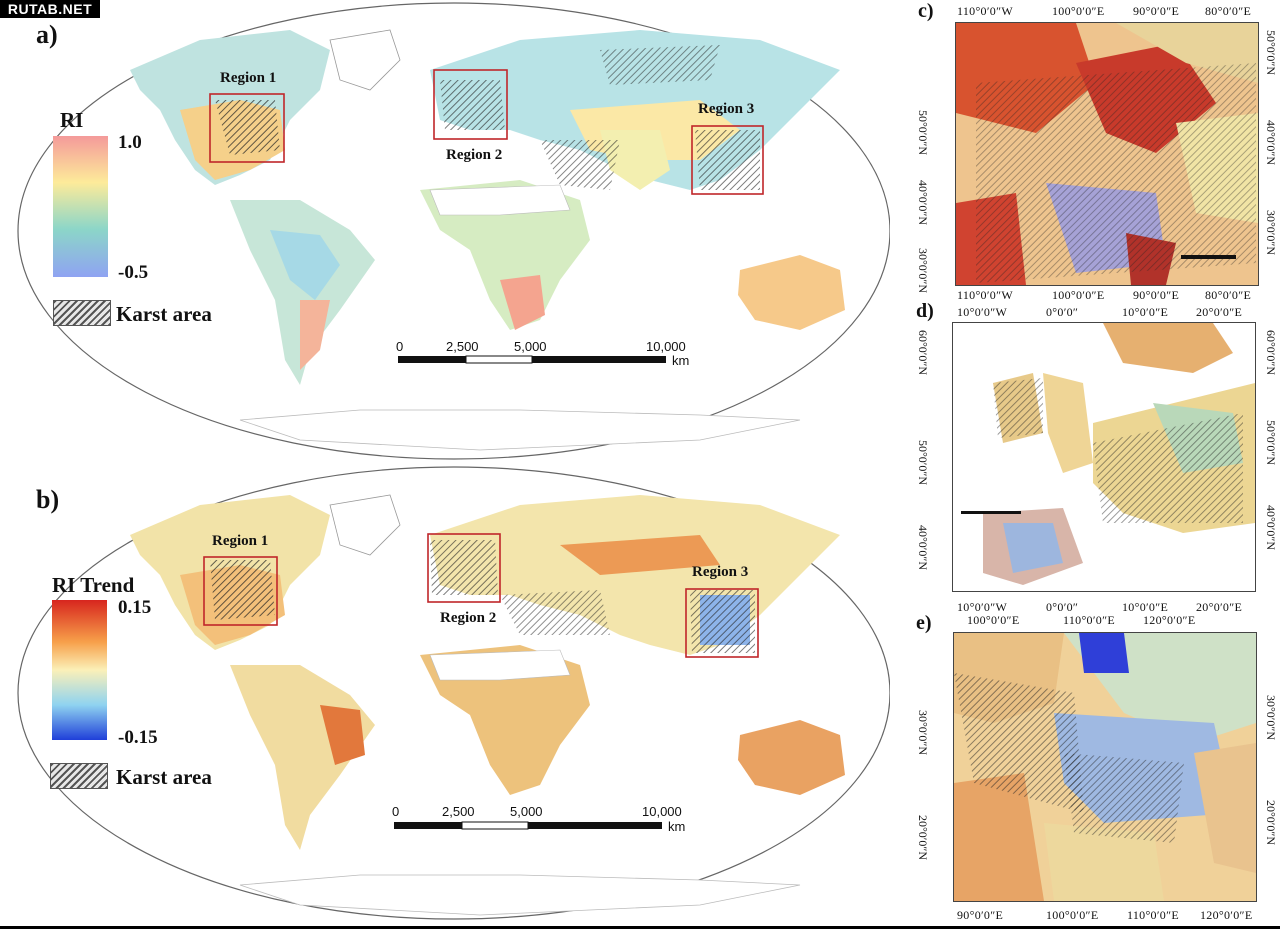  Describe the element at coordinates (1271, 528) in the screenshot. I see `d-right-lat-3: 40°0′0″N` at that location.